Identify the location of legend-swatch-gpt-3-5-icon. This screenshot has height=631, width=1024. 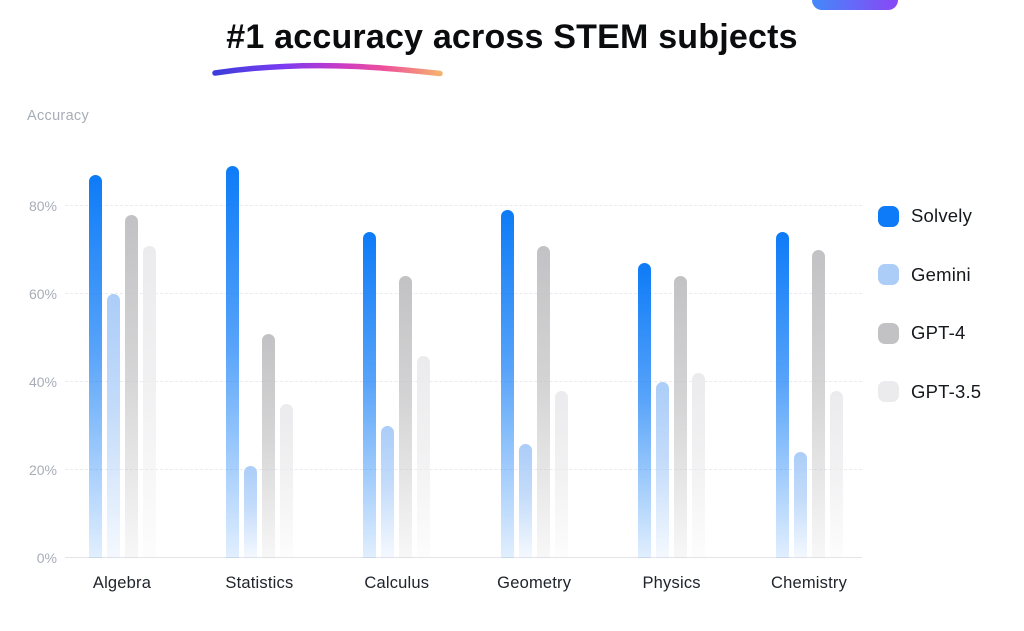
(888, 391).